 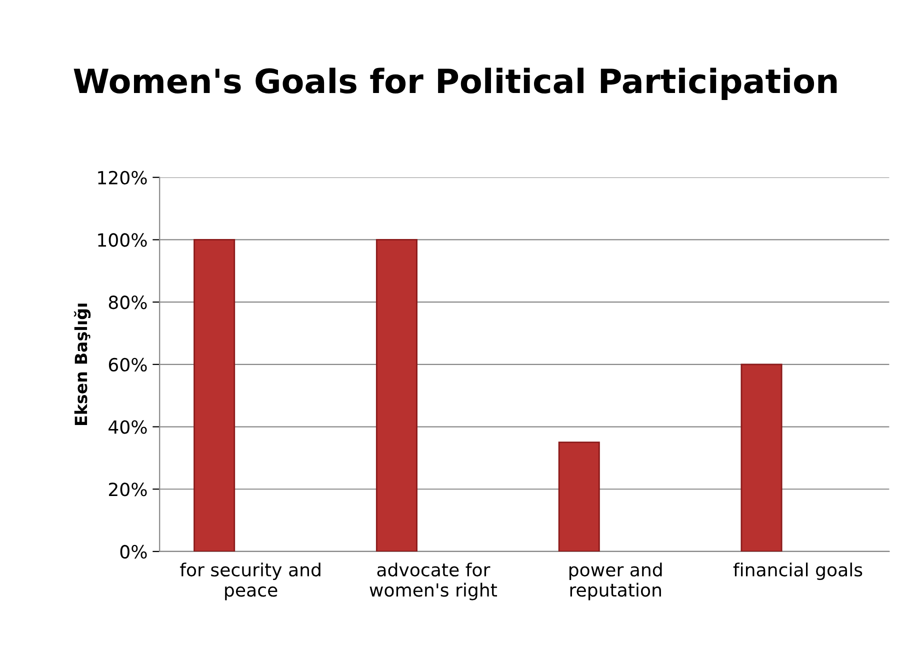 What do you see at coordinates (122, 177) in the screenshot?
I see `y-tick-label: 120%` at bounding box center [122, 177].